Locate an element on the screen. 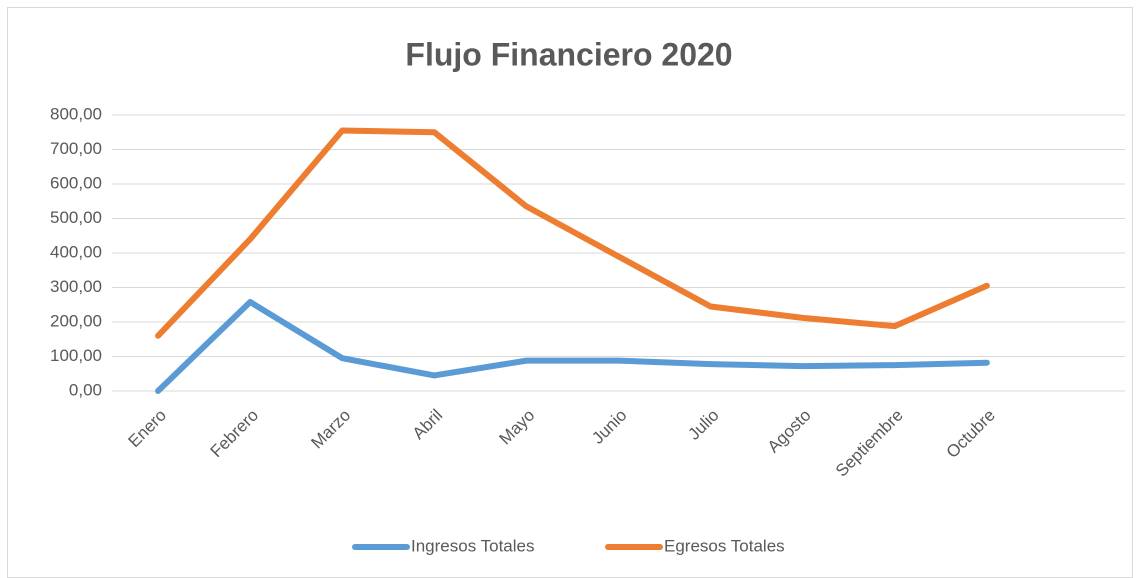 This screenshot has width=1140, height=578. legend-label: Ingresos Totales is located at coordinates (472, 545).